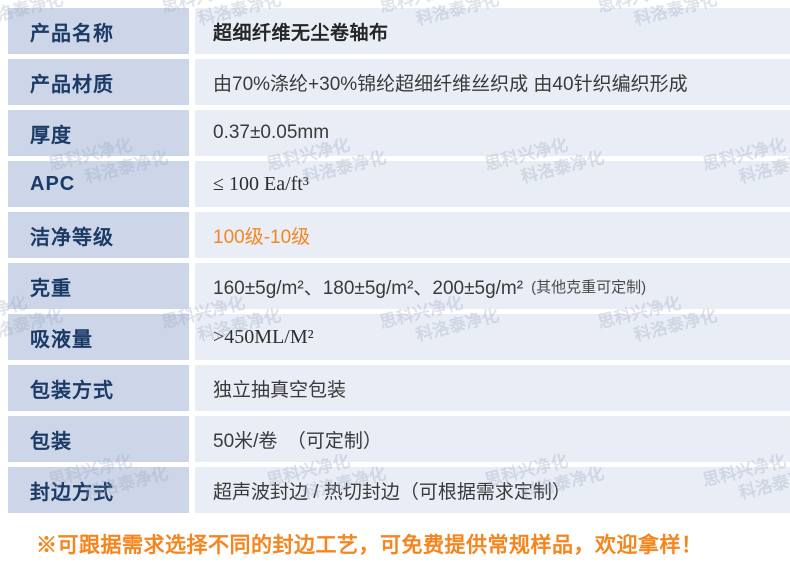 The height and width of the screenshot is (586, 790). Describe the element at coordinates (492, 133) in the screenshot. I see `spec-value: 0.37±0.05mm` at that location.